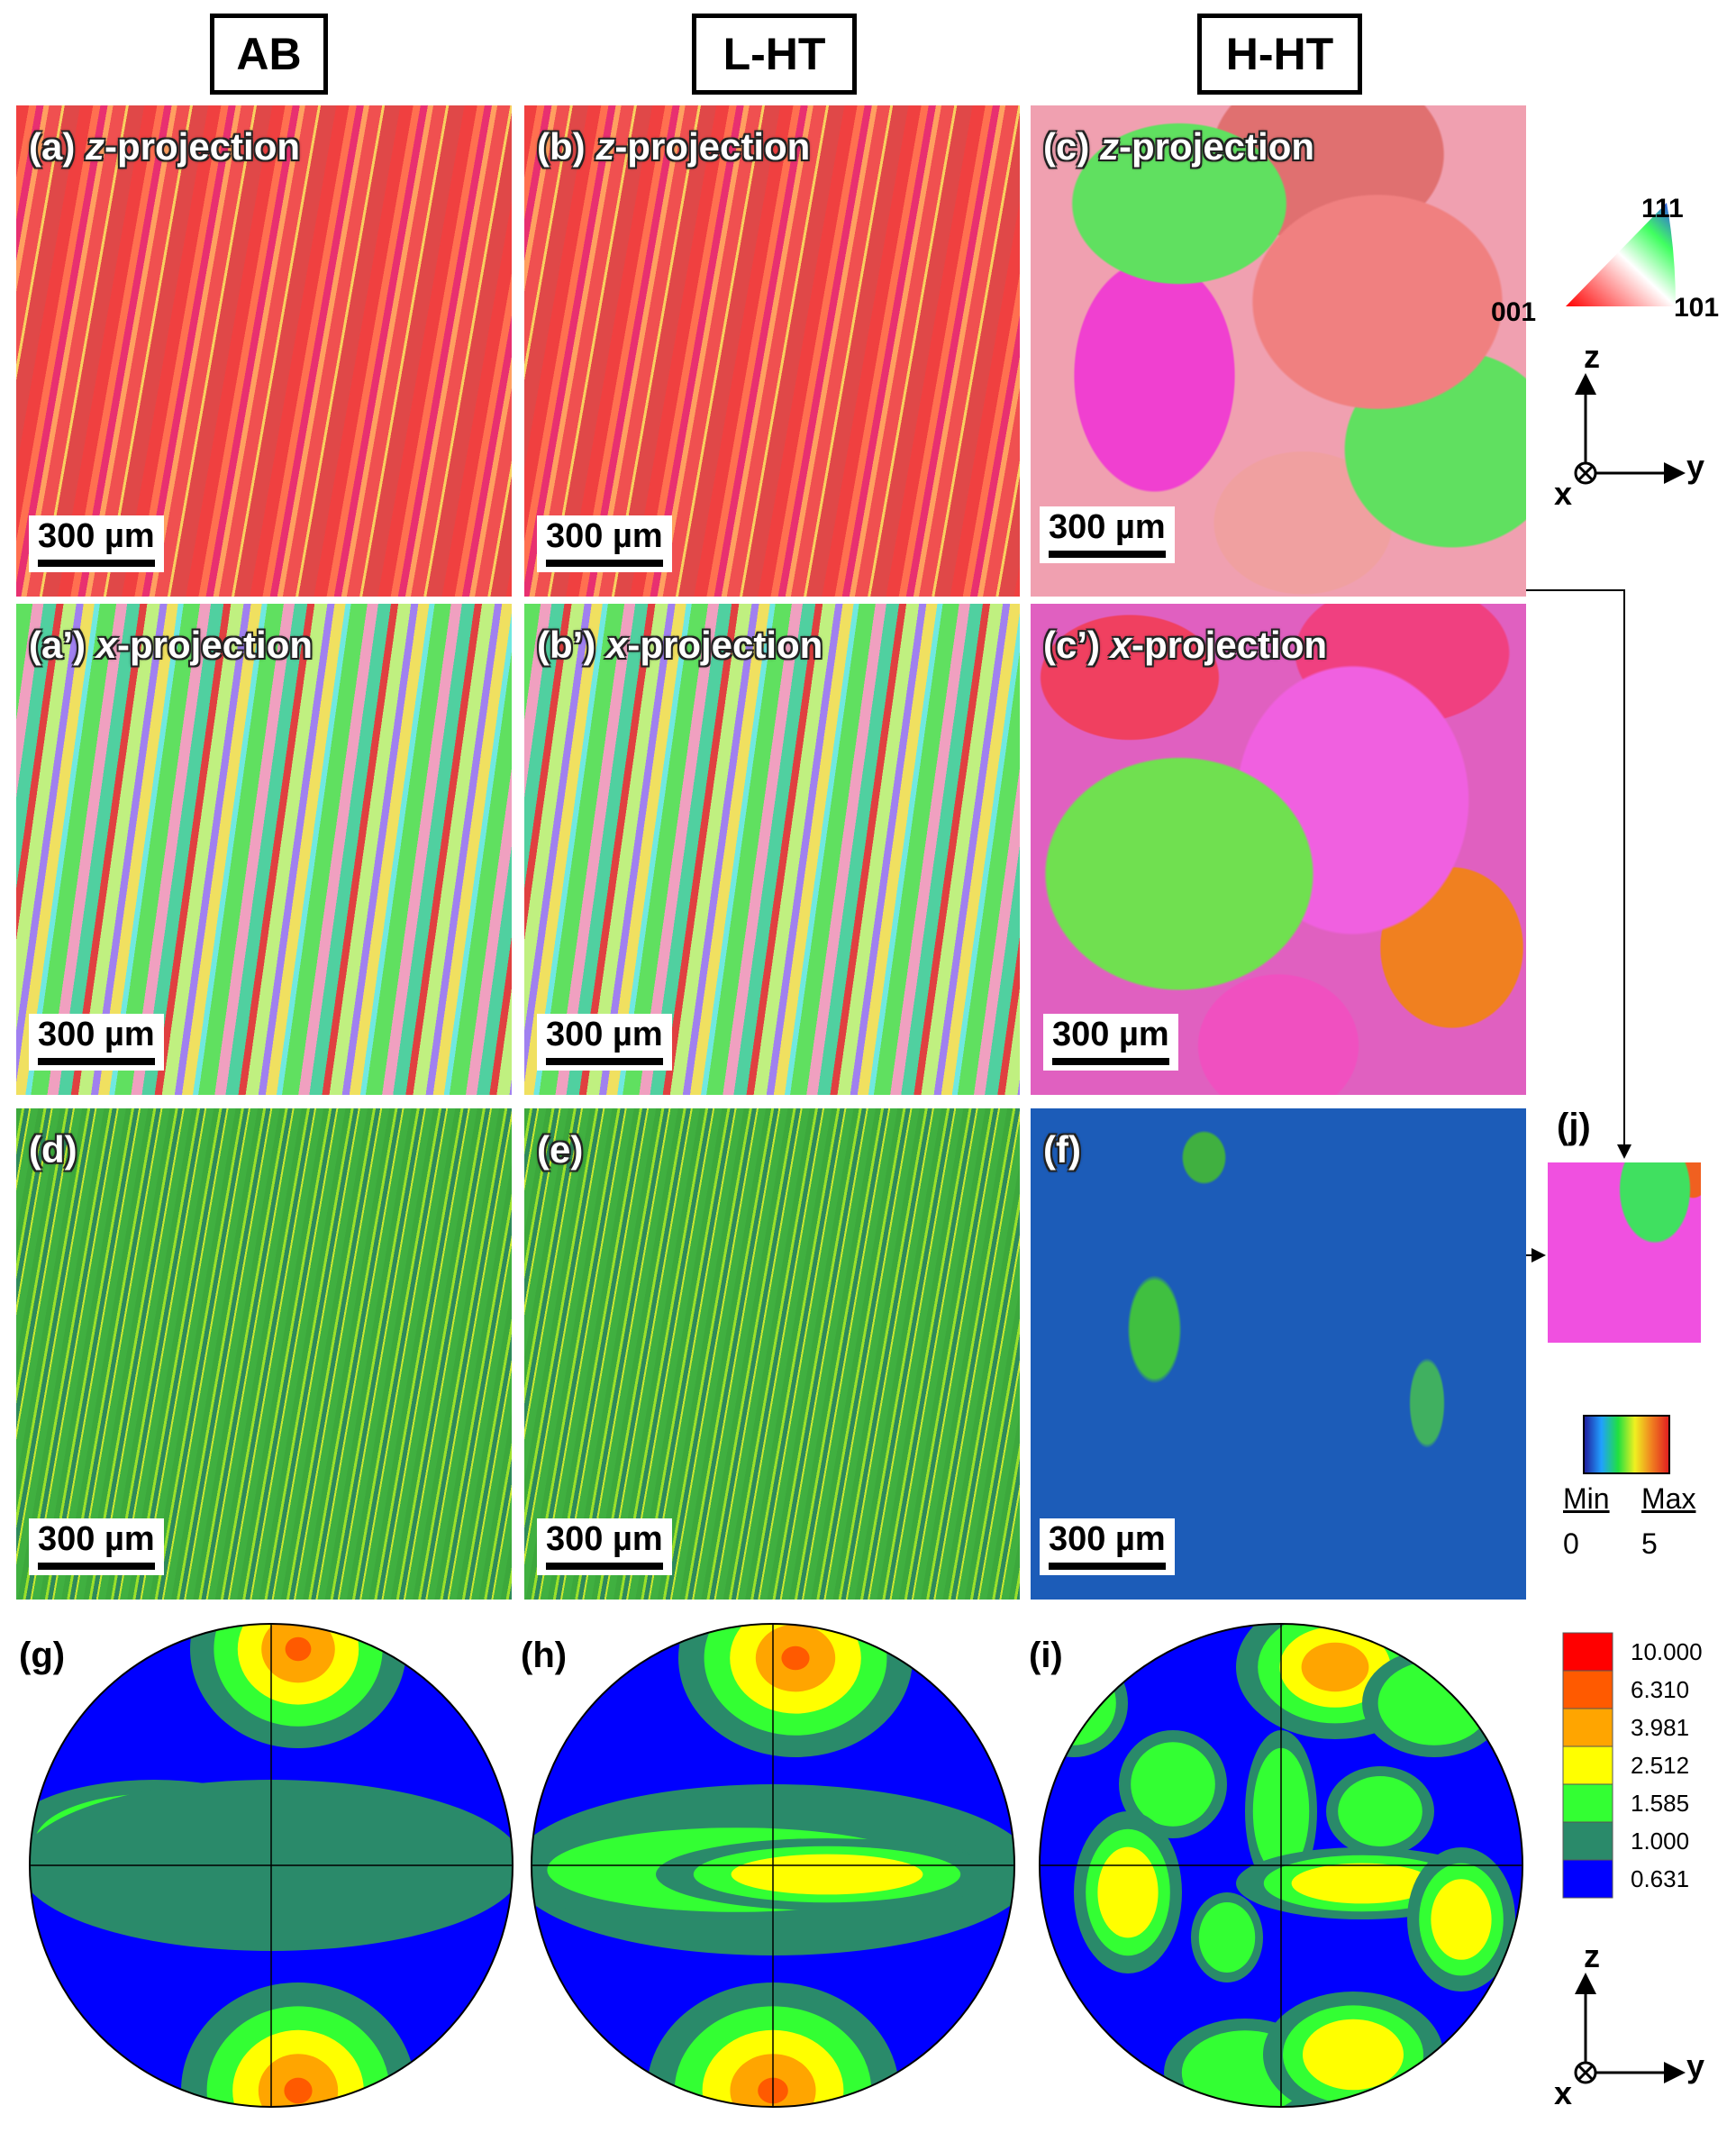  Describe the element at coordinates (1660, 1878) in the screenshot. I see `level-label: 0.631` at that location.